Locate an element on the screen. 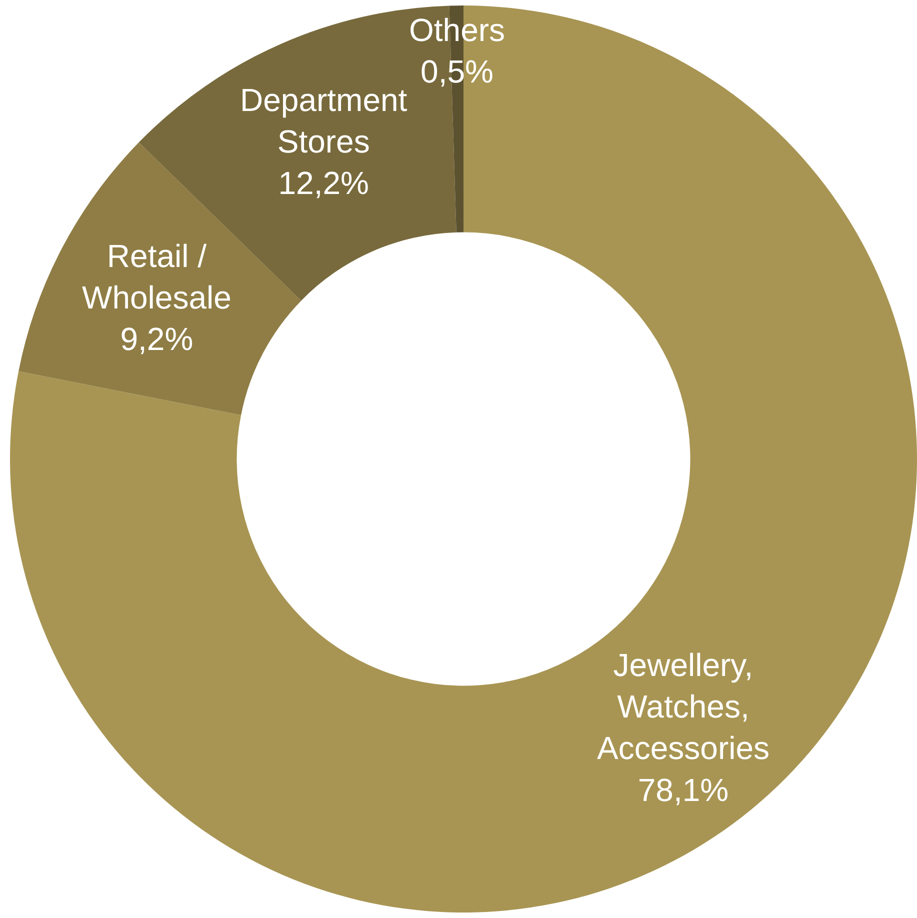 The image size is (917, 918). slice-label: Retail / Wholesale is located at coordinates (157, 277).